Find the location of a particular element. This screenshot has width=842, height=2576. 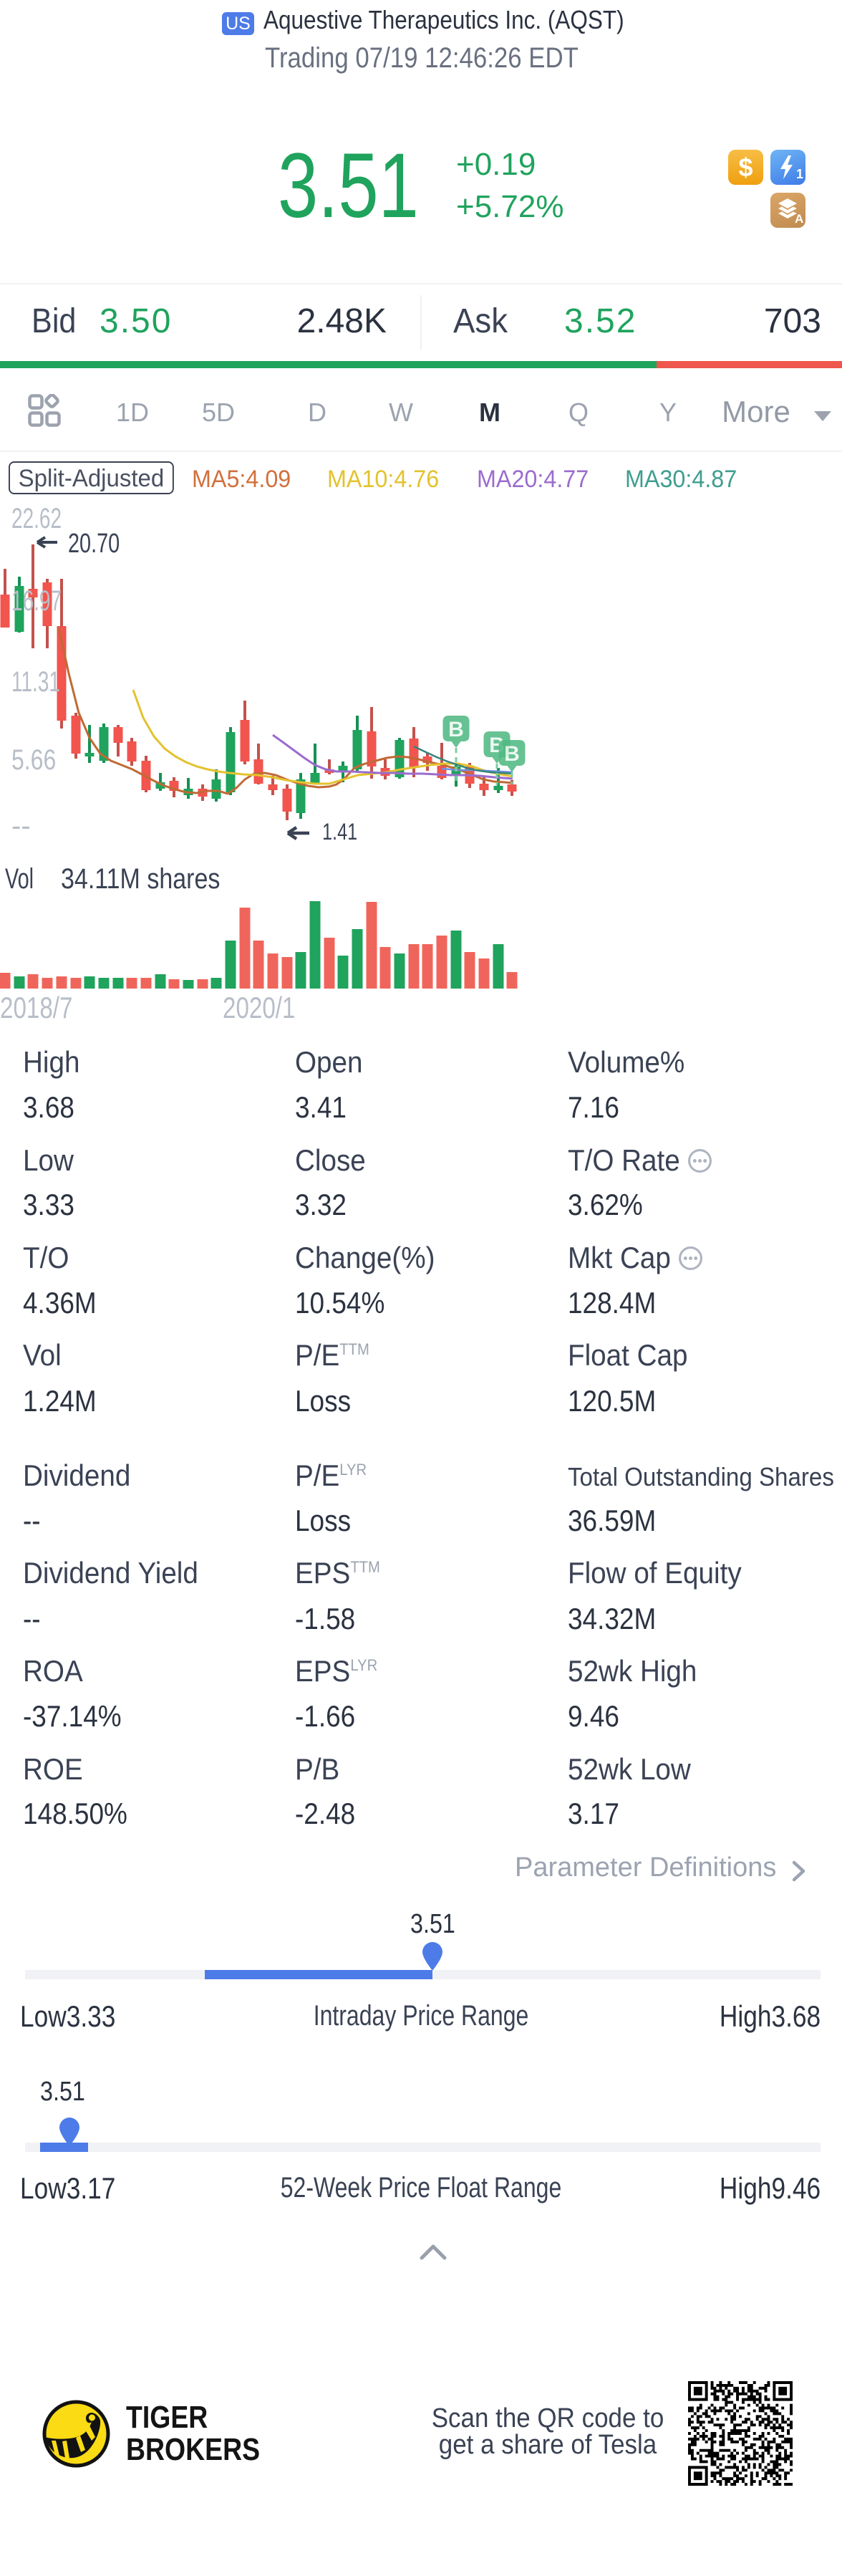

svg-text: 2018/7 is located at coordinates (36, 1008).